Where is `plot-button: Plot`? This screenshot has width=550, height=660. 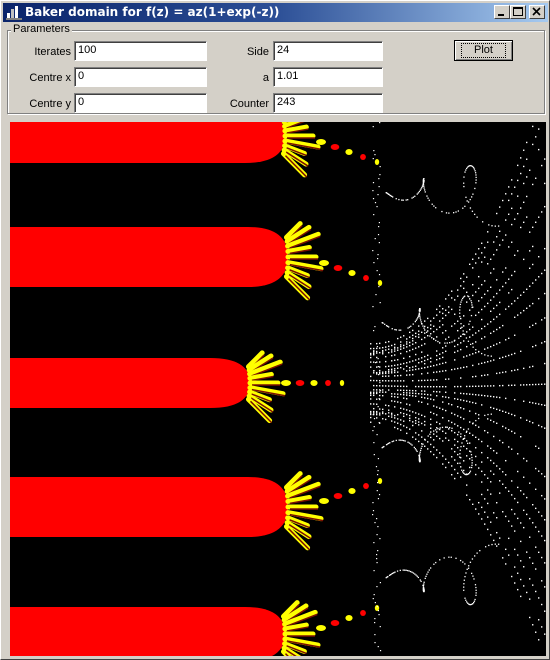
plot-button: Plot is located at coordinates (483, 50).